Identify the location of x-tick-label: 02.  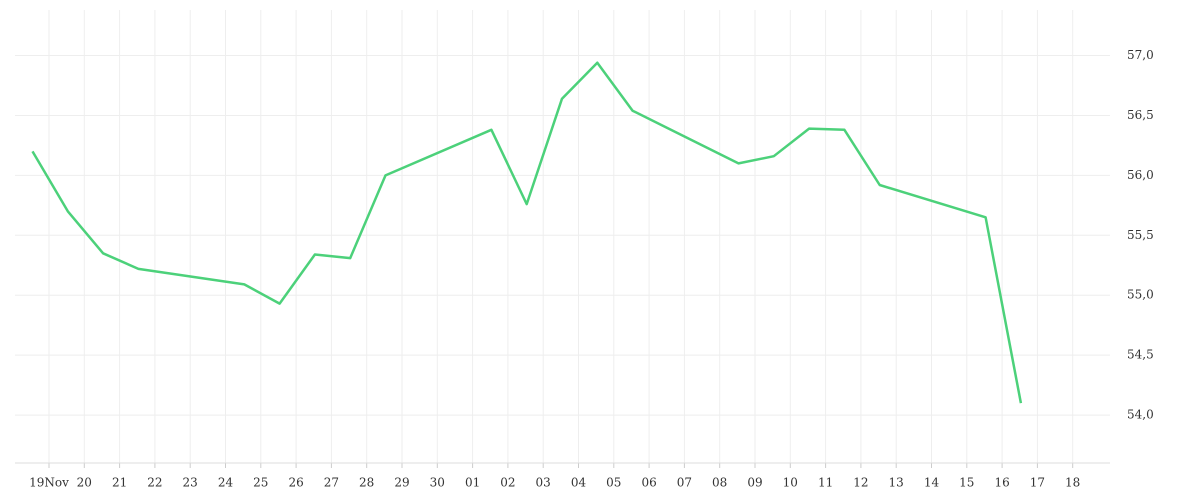
(507, 483).